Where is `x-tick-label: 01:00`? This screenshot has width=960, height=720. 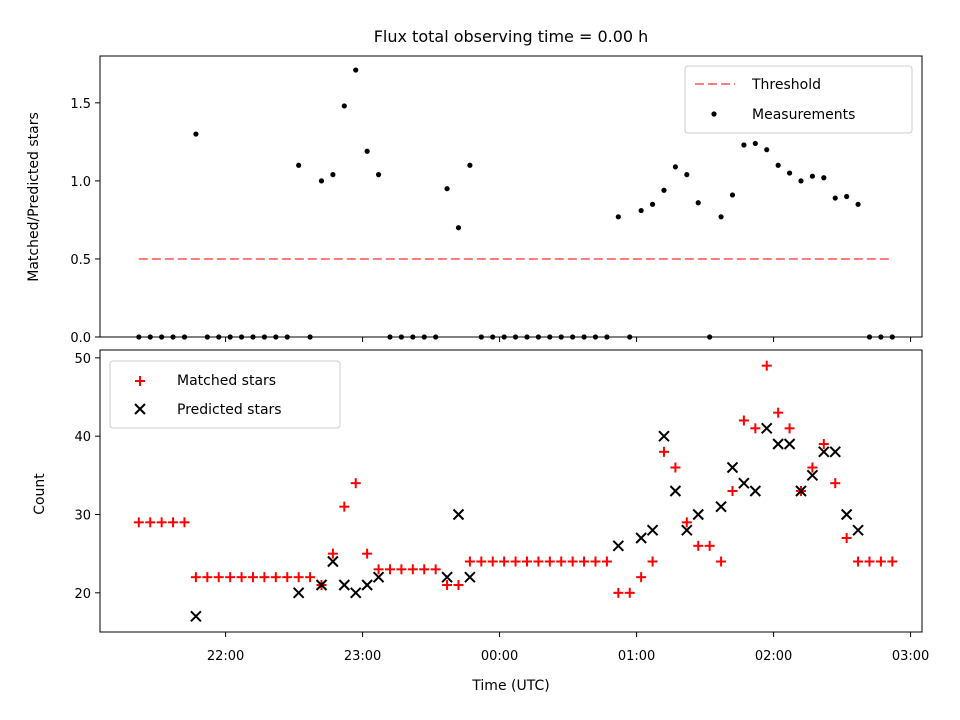 x-tick-label: 01:00 is located at coordinates (636, 656).